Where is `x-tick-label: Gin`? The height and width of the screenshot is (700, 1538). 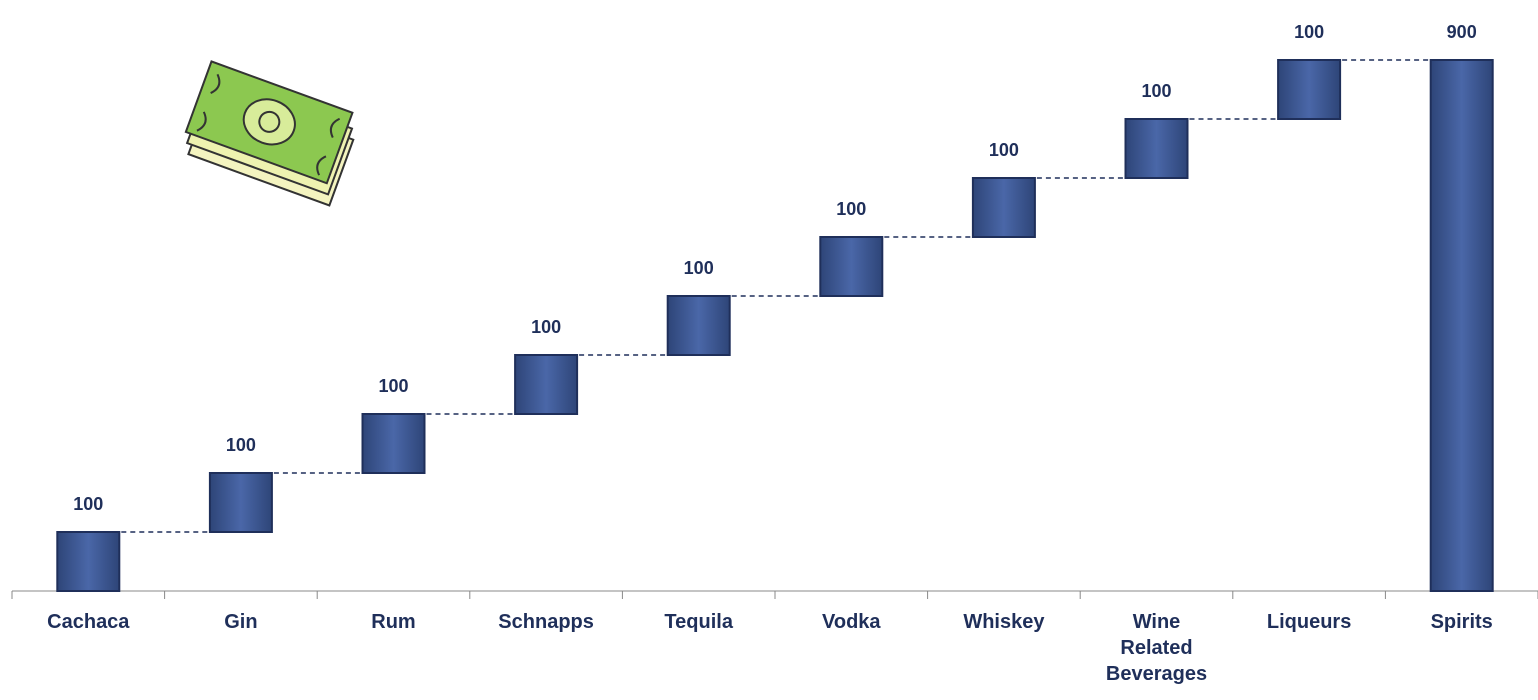 x-tick-label: Gin is located at coordinates (241, 622).